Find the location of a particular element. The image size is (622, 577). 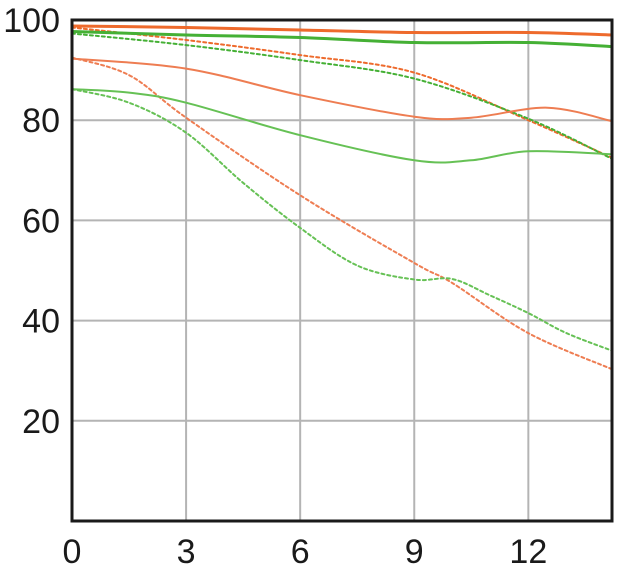

x-tick-label: 12 is located at coordinates (528, 552).